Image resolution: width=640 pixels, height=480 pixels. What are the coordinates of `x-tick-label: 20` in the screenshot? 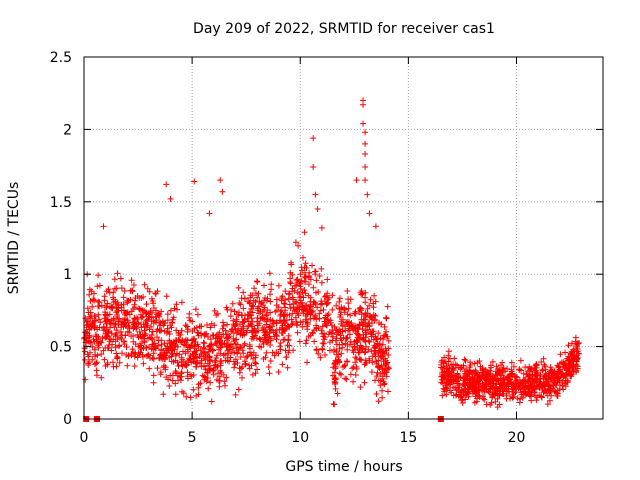 It's located at (517, 438).